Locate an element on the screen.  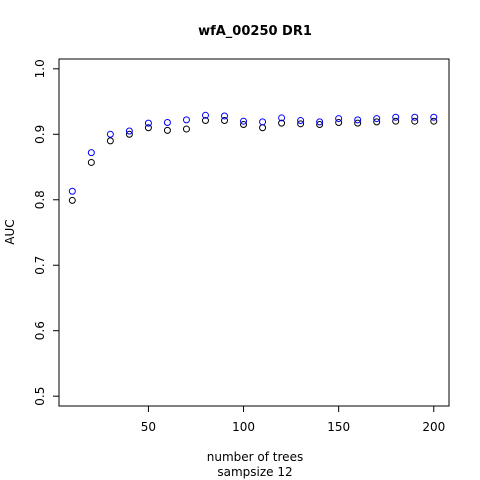
x-tick-label: 200 is located at coordinates (433, 427).